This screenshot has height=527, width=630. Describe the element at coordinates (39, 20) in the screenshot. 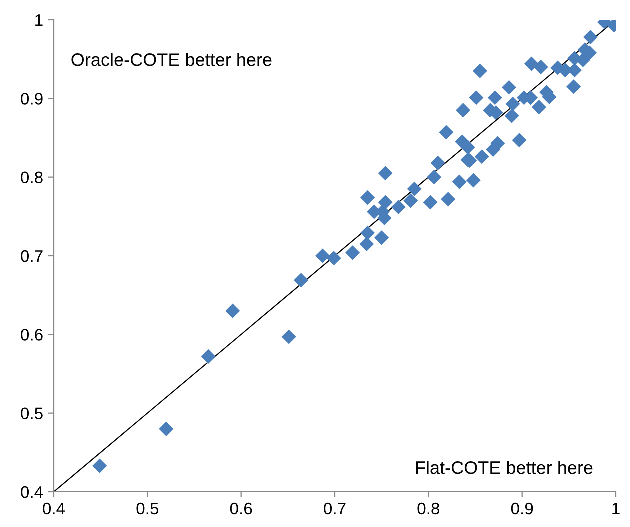

I see `y-tick-label: 1` at that location.